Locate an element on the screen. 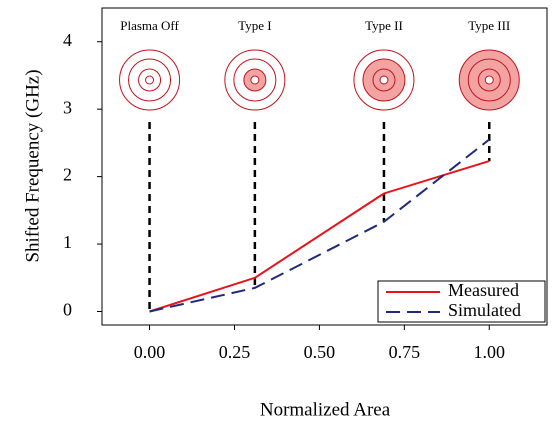 This screenshot has height=430, width=555. legend-box is located at coordinates (461, 301).